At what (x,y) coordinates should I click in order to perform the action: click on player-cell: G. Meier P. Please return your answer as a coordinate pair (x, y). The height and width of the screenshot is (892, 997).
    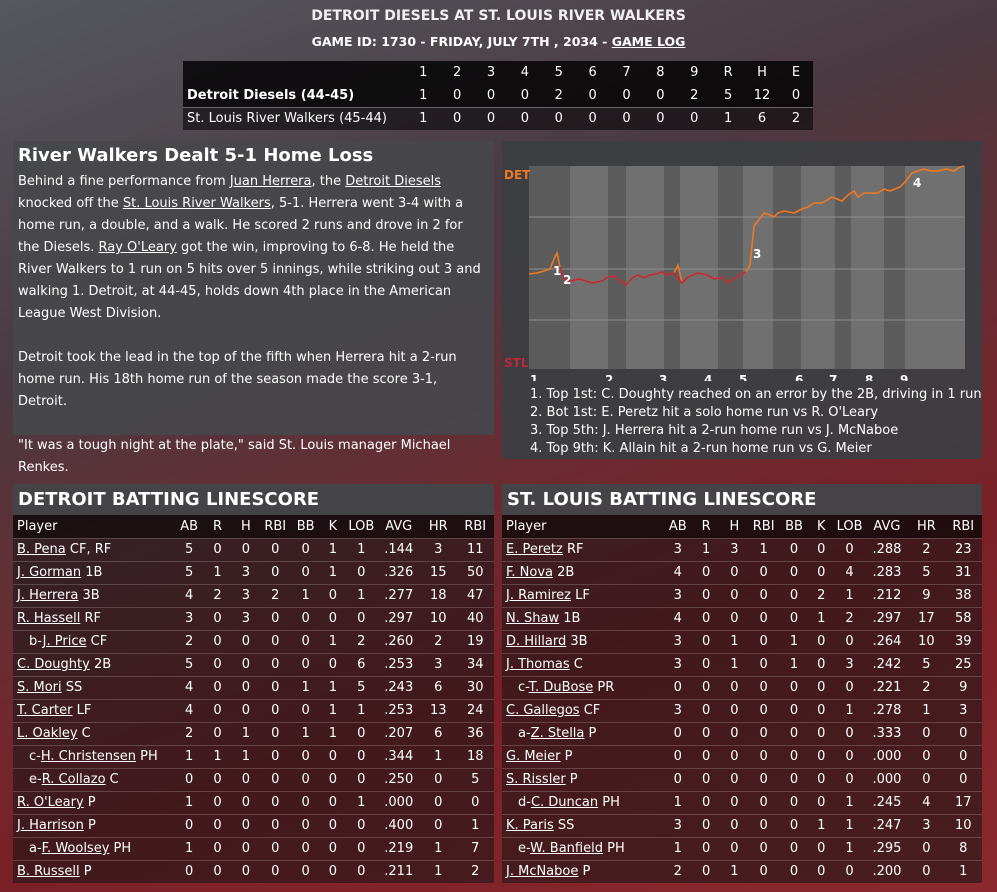
    Looking at the image, I should click on (583, 756).